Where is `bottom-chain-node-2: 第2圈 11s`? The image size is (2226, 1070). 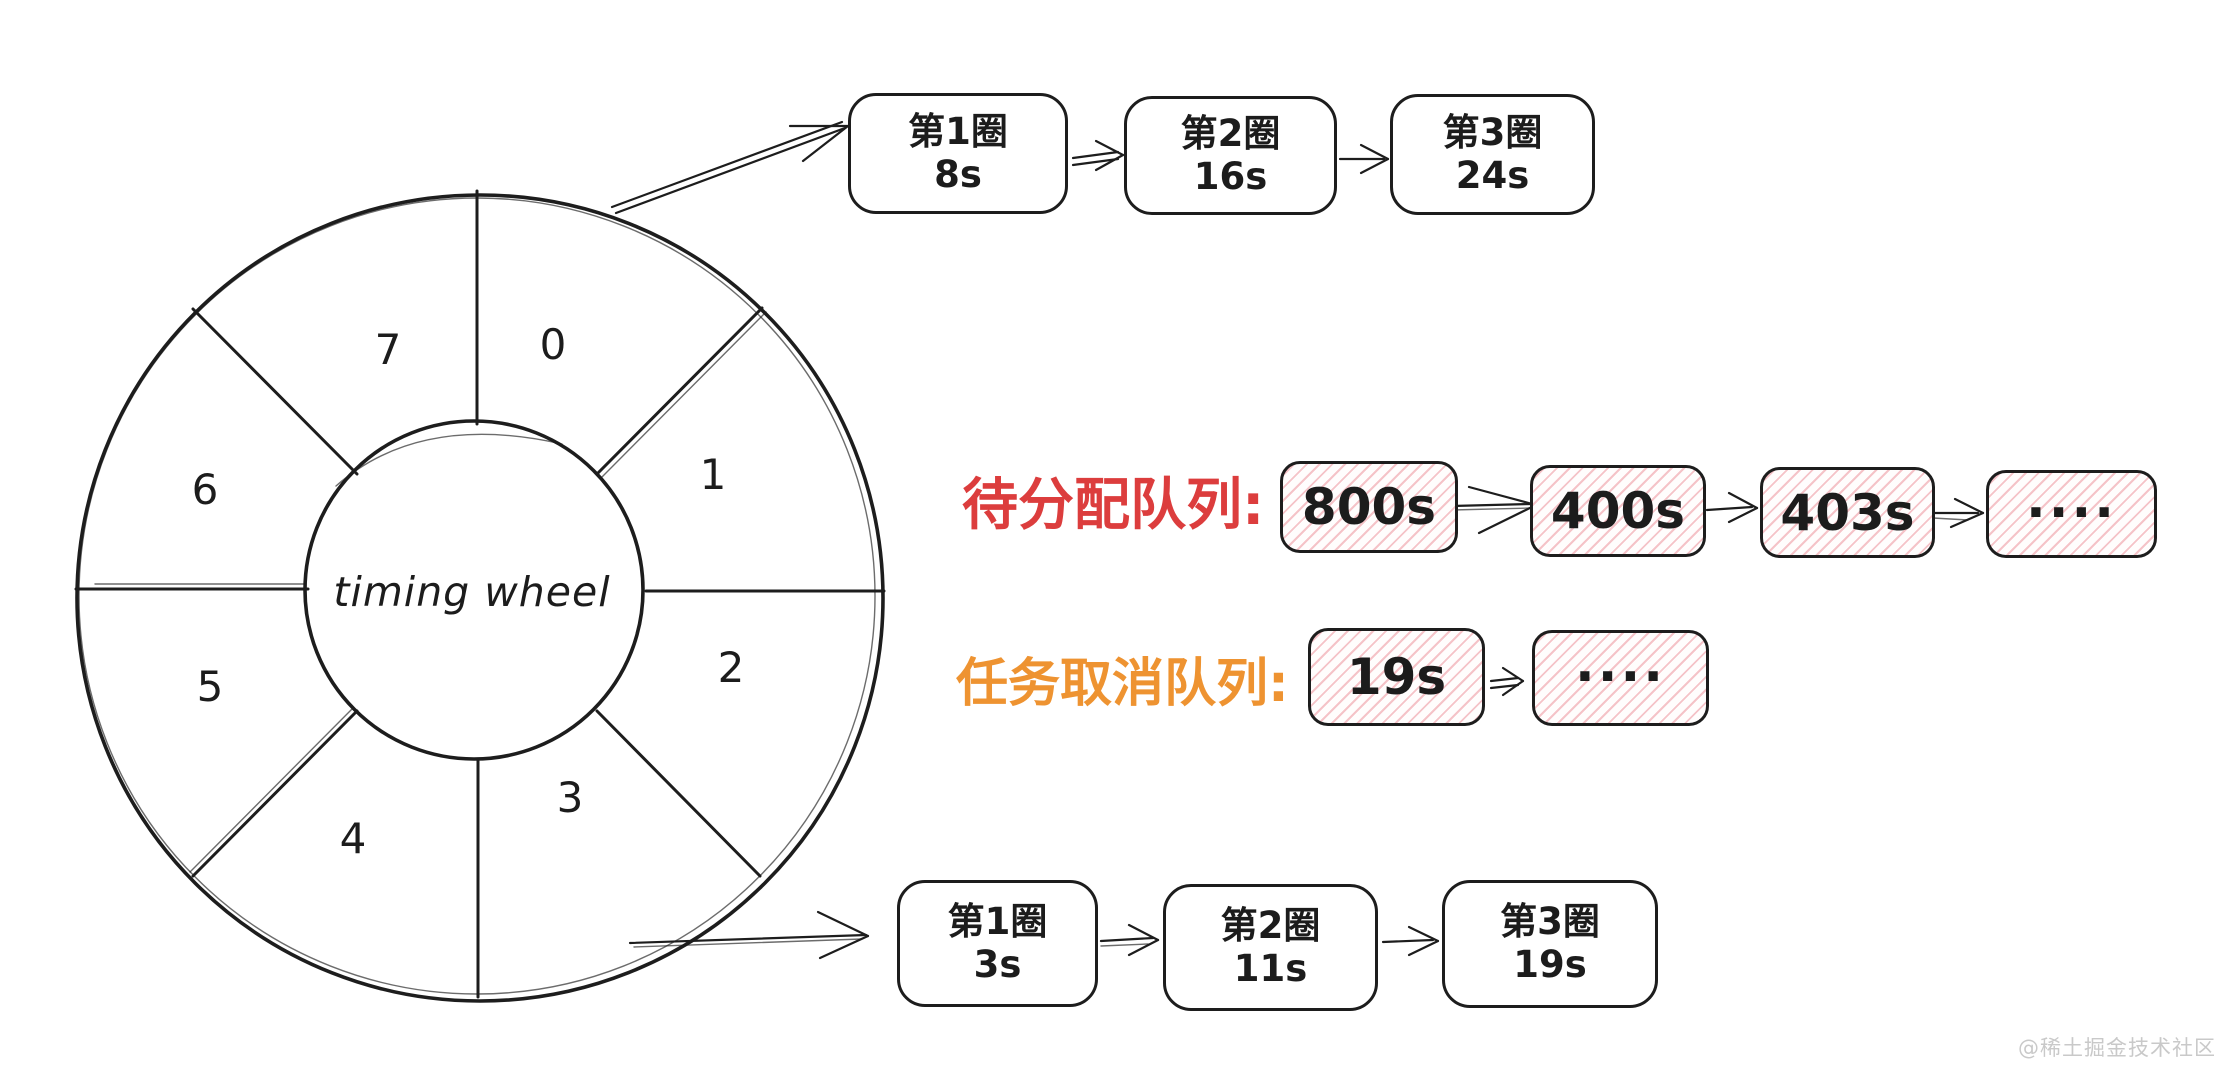 bottom-chain-node-2: 第2圈 11s is located at coordinates (1270, 947).